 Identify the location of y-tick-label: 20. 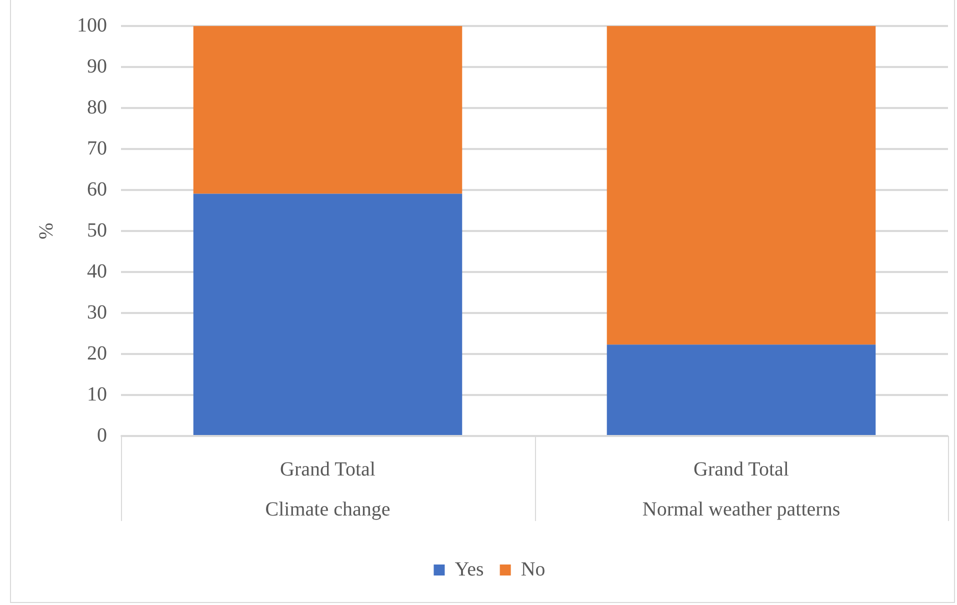
(97, 353).